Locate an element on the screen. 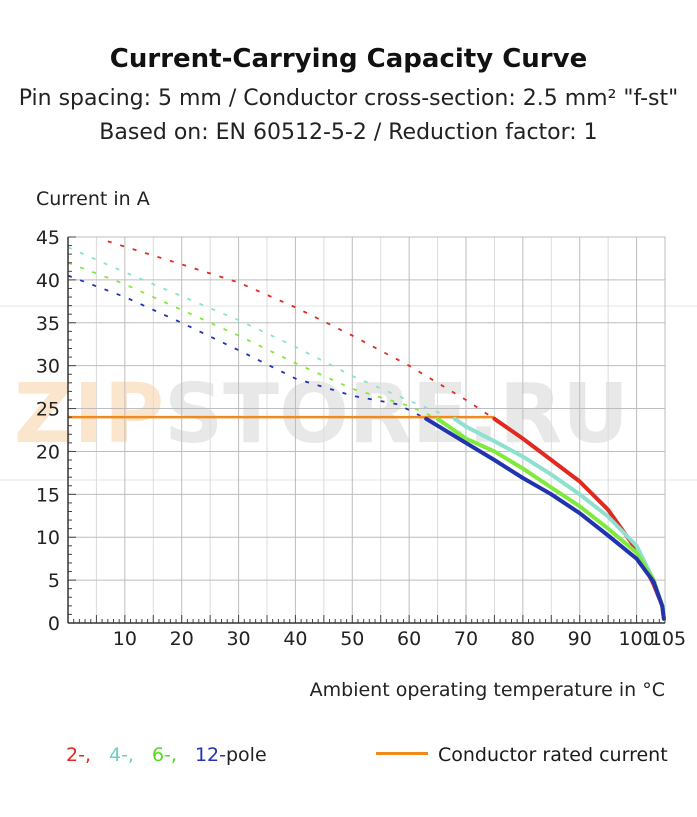 The image size is (697, 817). y-tick-label: 30 is located at coordinates (48, 367).